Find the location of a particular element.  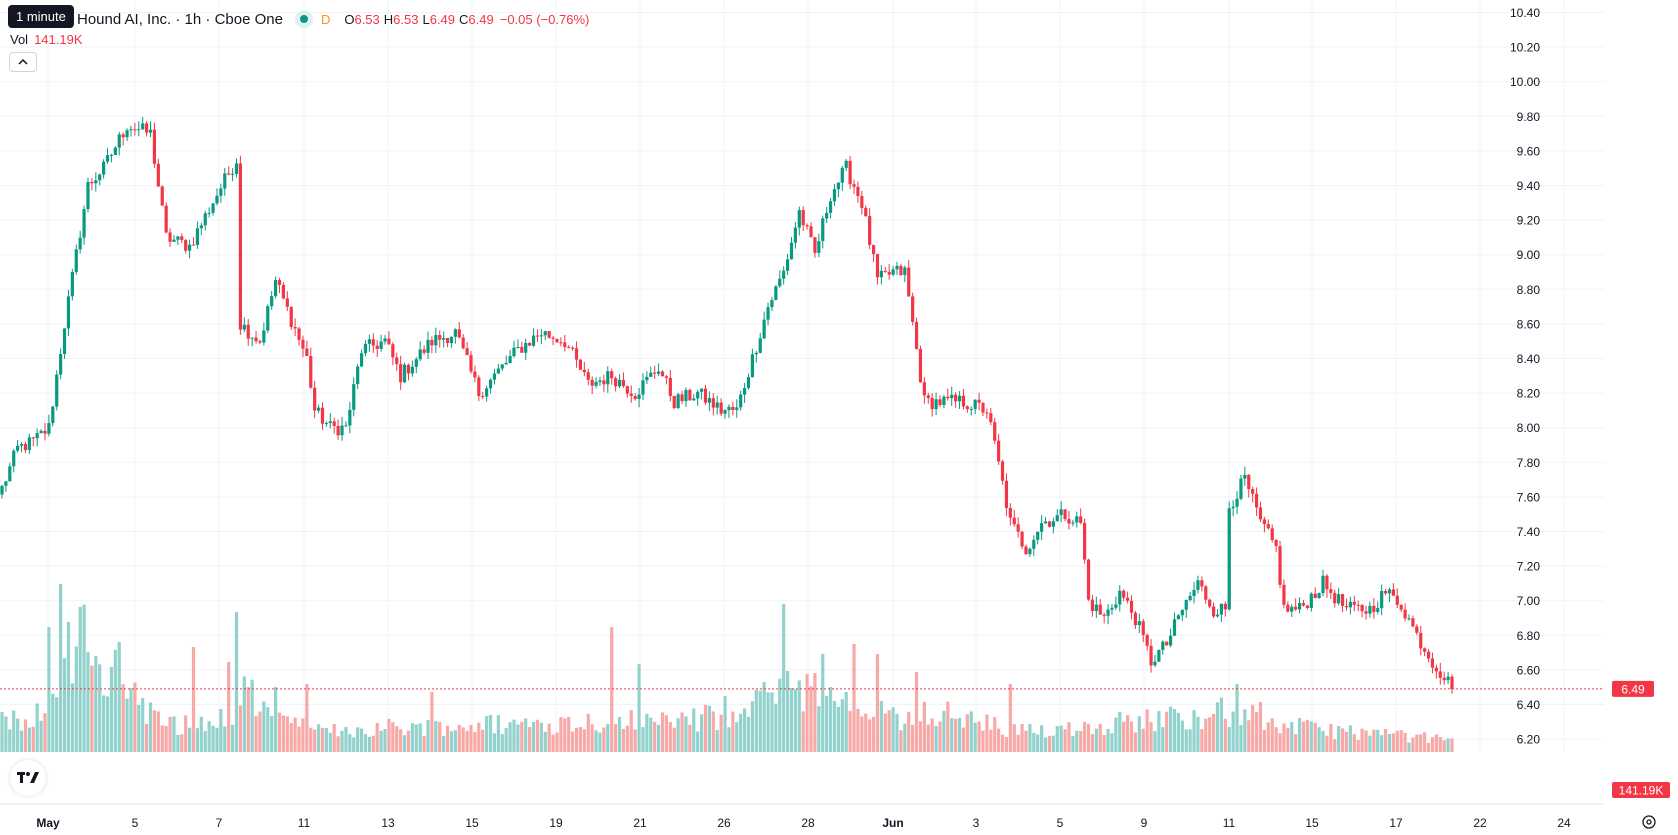

market-status-icon is located at coordinates (303, 19).